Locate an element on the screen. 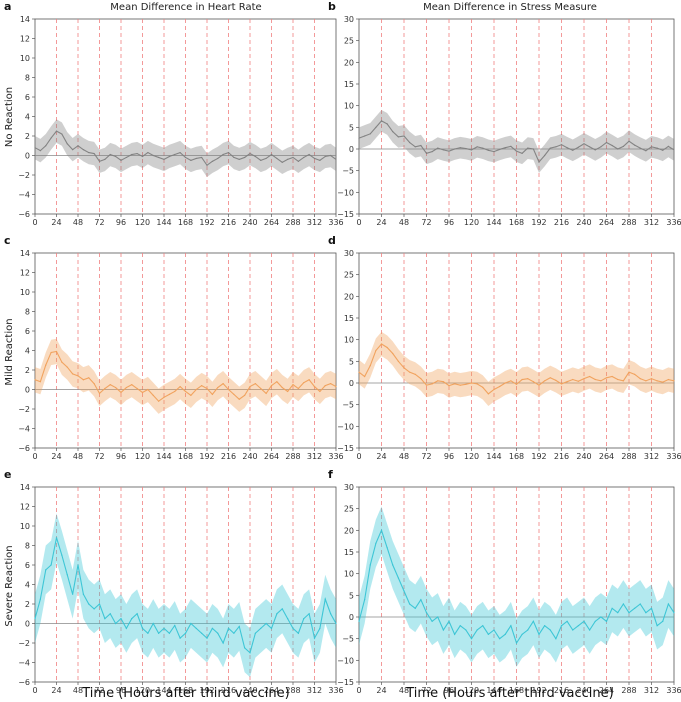  y-tick-label: 14 is located at coordinates (25, 487).